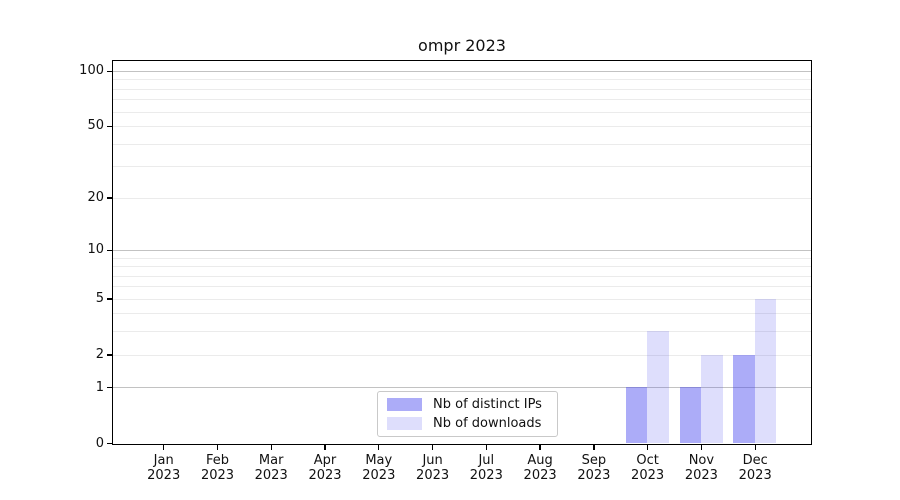 The height and width of the screenshot is (500, 900). Describe the element at coordinates (404, 404) in the screenshot. I see `legend-swatch-distinct-ips` at that location.